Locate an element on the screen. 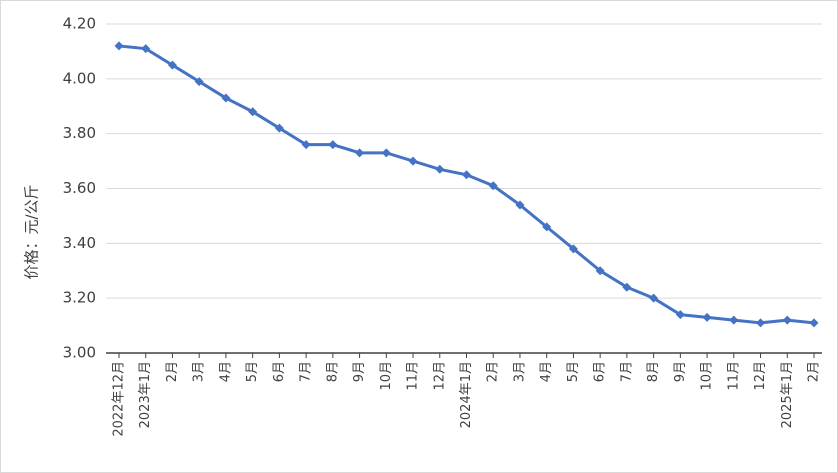 This screenshot has height=473, width=838. y-tick-label: 3.60 is located at coordinates (79, 188).